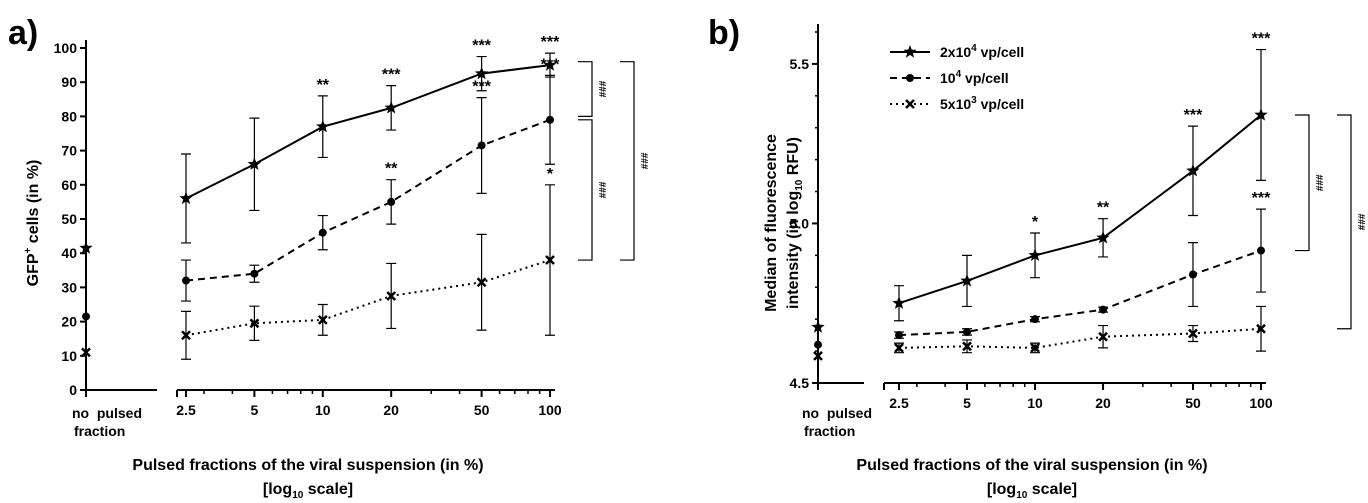 The image size is (1368, 503). What do you see at coordinates (69, 185) in the screenshot?
I see `panel-a-y-tick-label: 60` at bounding box center [69, 185].